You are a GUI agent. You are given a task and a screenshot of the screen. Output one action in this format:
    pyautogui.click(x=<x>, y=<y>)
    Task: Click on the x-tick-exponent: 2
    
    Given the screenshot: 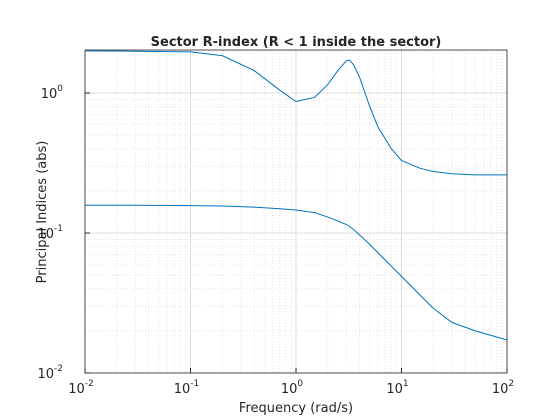 What is the action you would take?
    pyautogui.click(x=511, y=384)
    